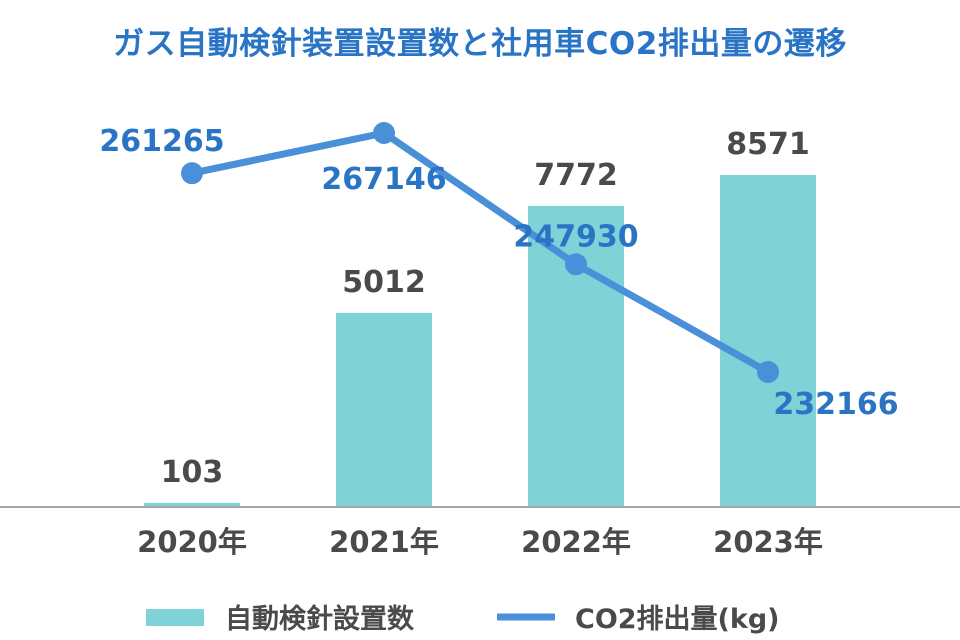 This screenshot has height=640, width=960. I want to click on bar-value-label-3: 8571, so click(768, 144).